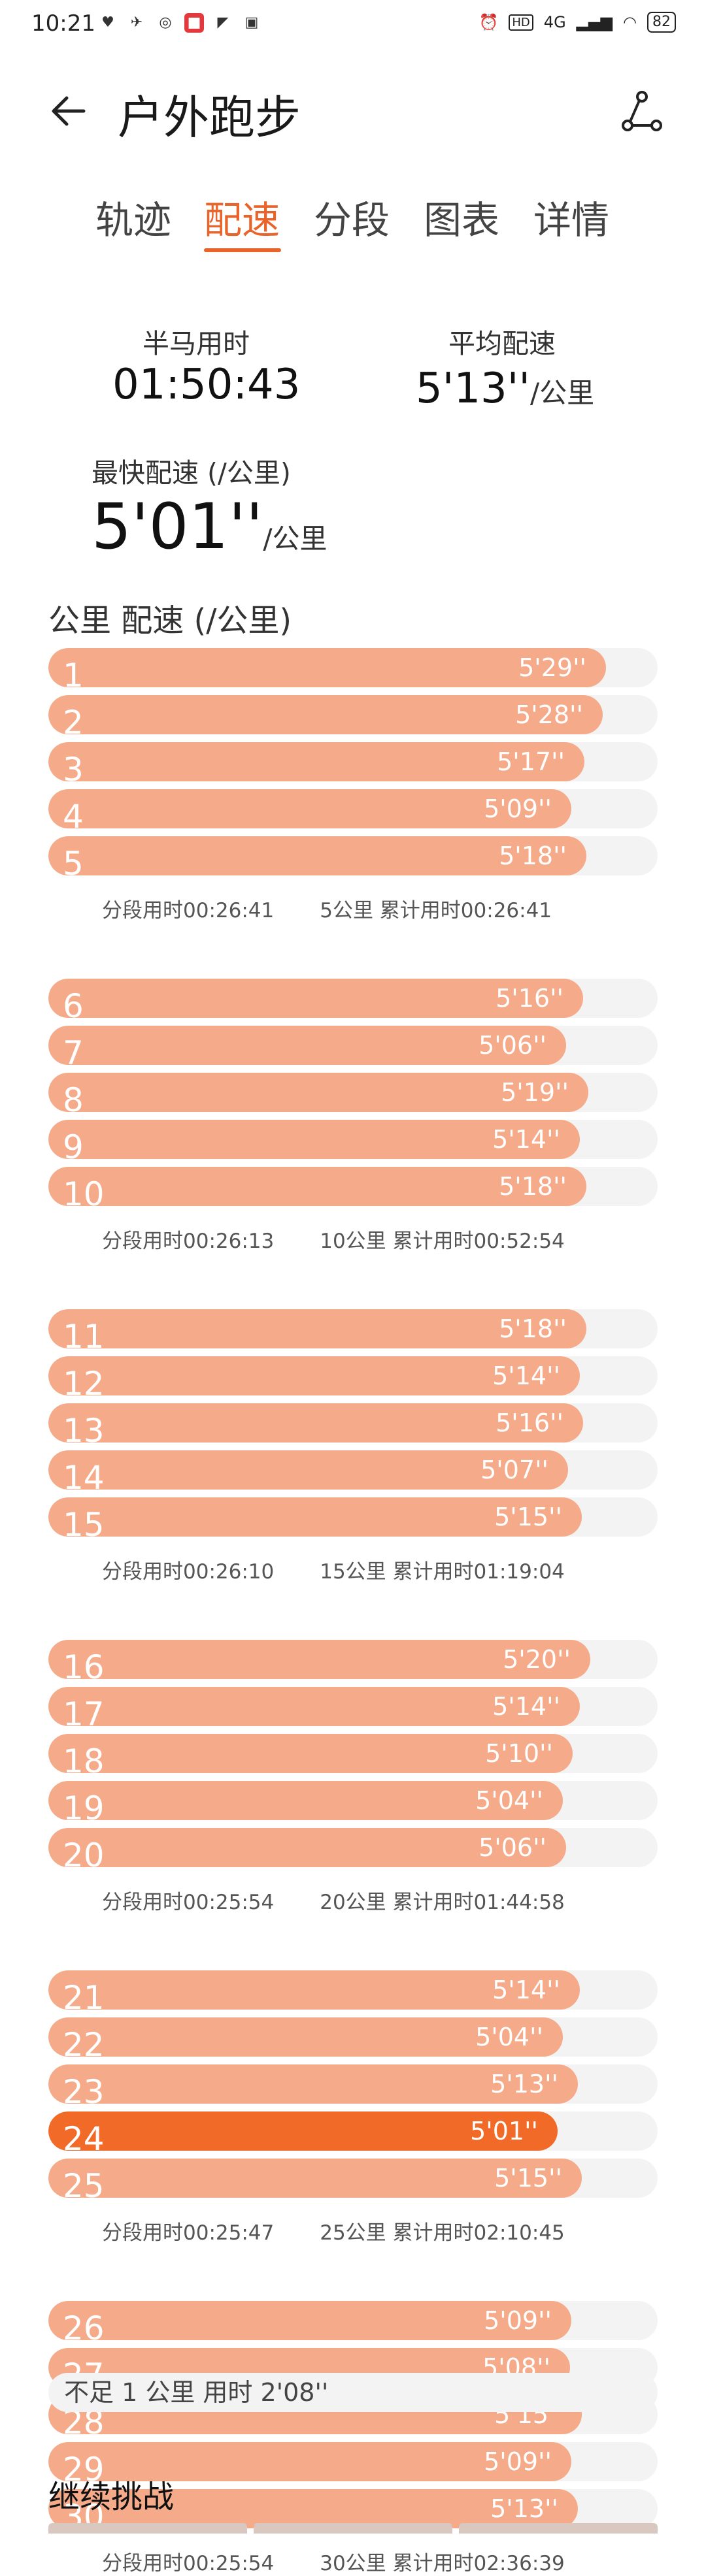 This screenshot has width=706, height=2576. I want to click on pace-bar: 6 5'16'', so click(315, 998).